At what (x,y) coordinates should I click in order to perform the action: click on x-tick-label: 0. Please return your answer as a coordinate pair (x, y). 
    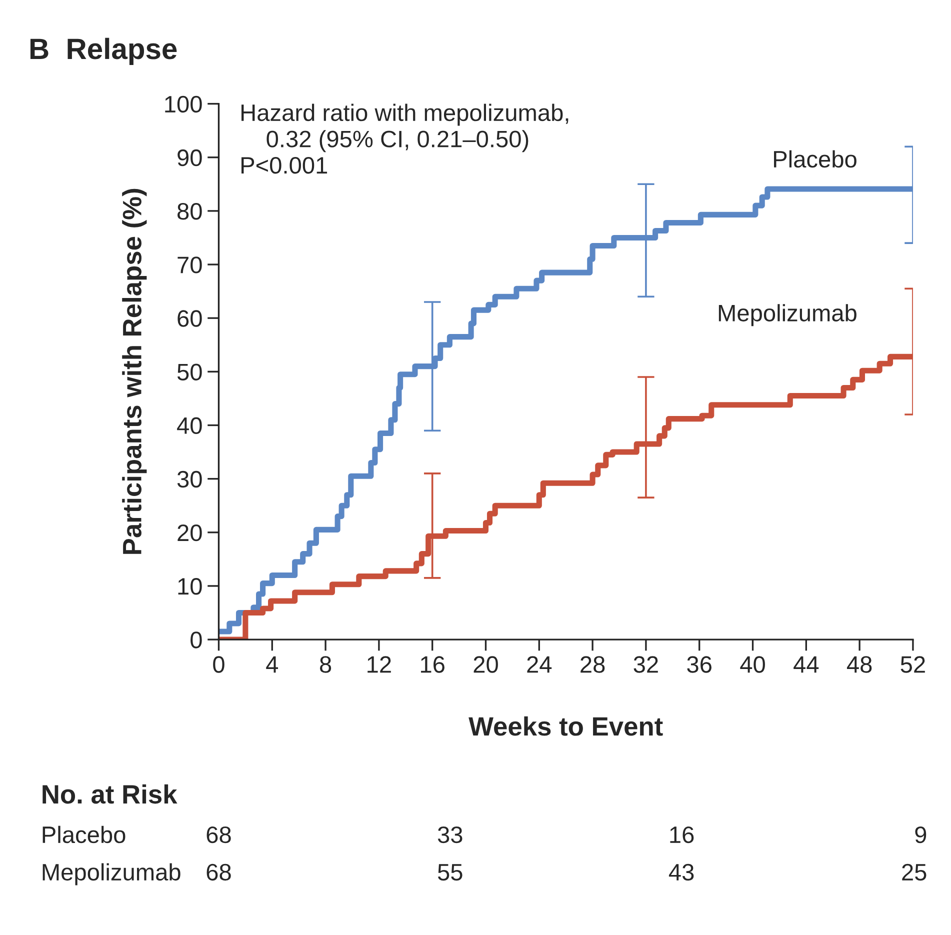
    Looking at the image, I should click on (218, 664).